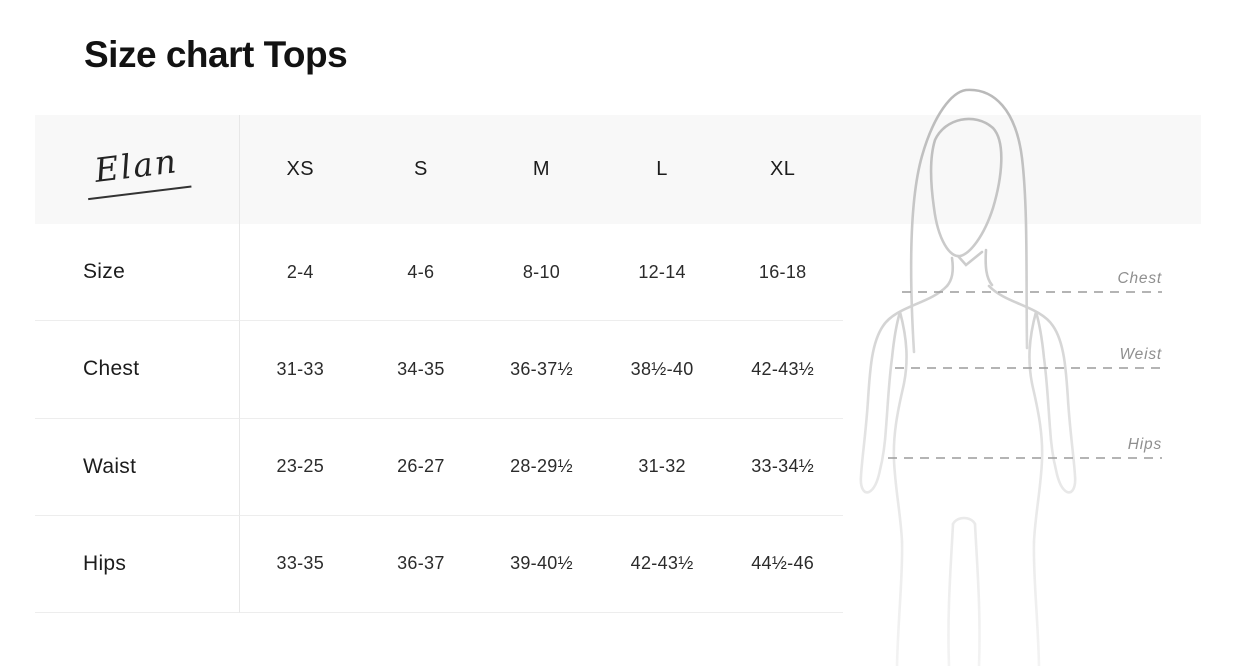  What do you see at coordinates (137, 273) in the screenshot?
I see `row-label-size: Size` at bounding box center [137, 273].